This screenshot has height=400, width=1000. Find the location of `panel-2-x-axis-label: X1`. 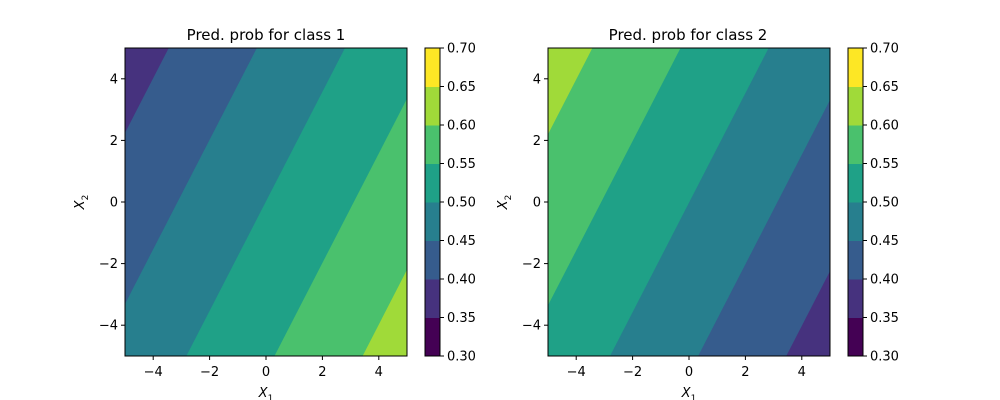

panel-2-x-axis-label: X1 is located at coordinates (689, 393).